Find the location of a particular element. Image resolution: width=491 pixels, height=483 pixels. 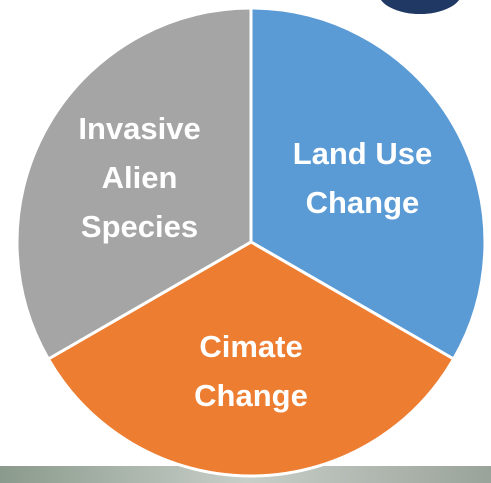

slice-label: Cimate Change is located at coordinates (251, 370).